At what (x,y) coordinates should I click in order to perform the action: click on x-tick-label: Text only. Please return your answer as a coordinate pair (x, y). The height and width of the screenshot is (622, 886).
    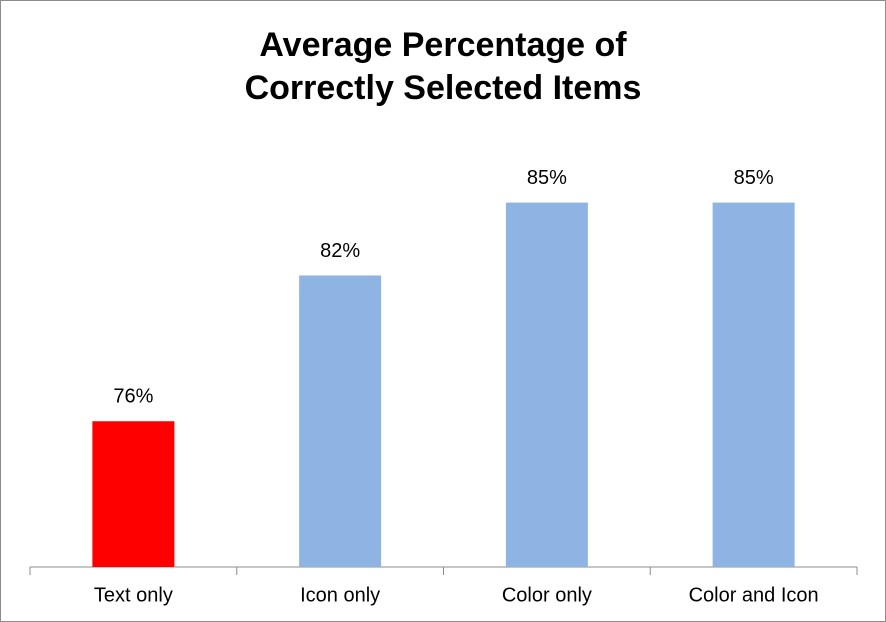
    Looking at the image, I should click on (133, 595).